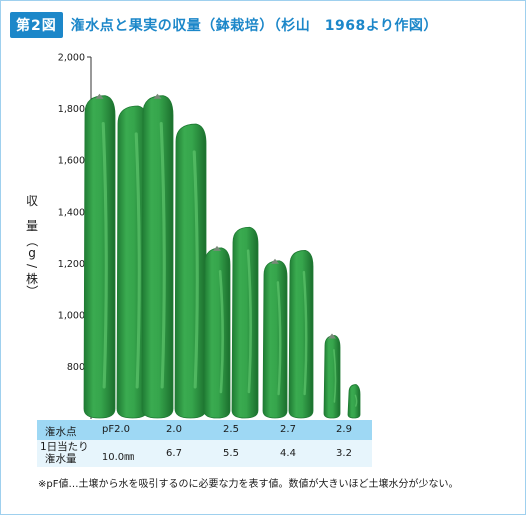 The height and width of the screenshot is (515, 526). Describe the element at coordinates (288, 429) in the screenshot. I see `table-cell-pf: 2.7` at that location.